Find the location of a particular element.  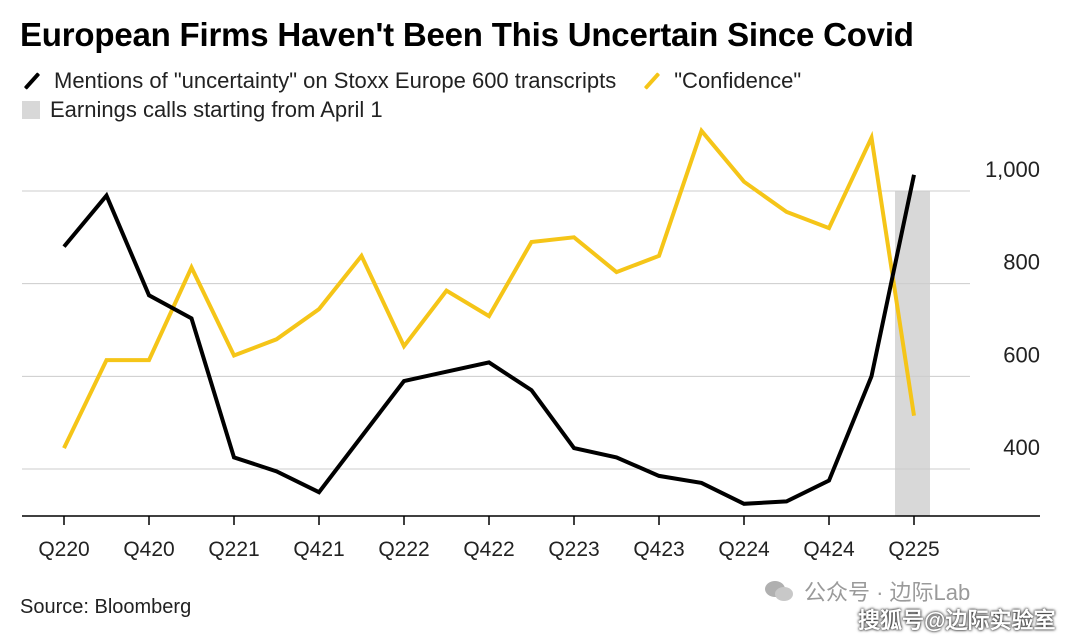

y-tick-label: 800 is located at coordinates (1021, 262).